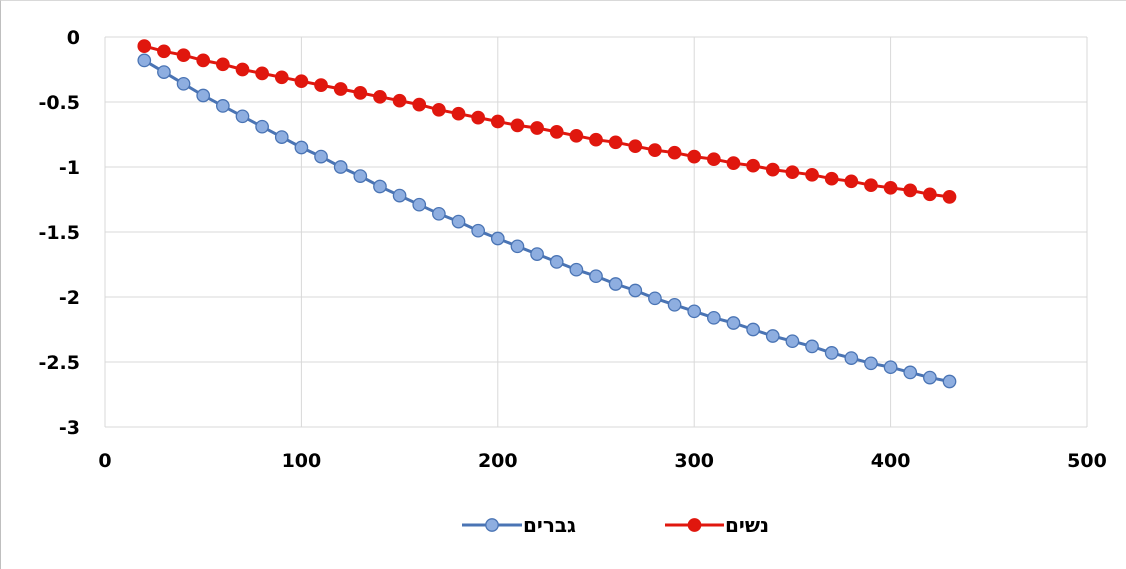  What do you see at coordinates (891, 461) in the screenshot?
I see `x-tick-label: 400` at bounding box center [891, 461].